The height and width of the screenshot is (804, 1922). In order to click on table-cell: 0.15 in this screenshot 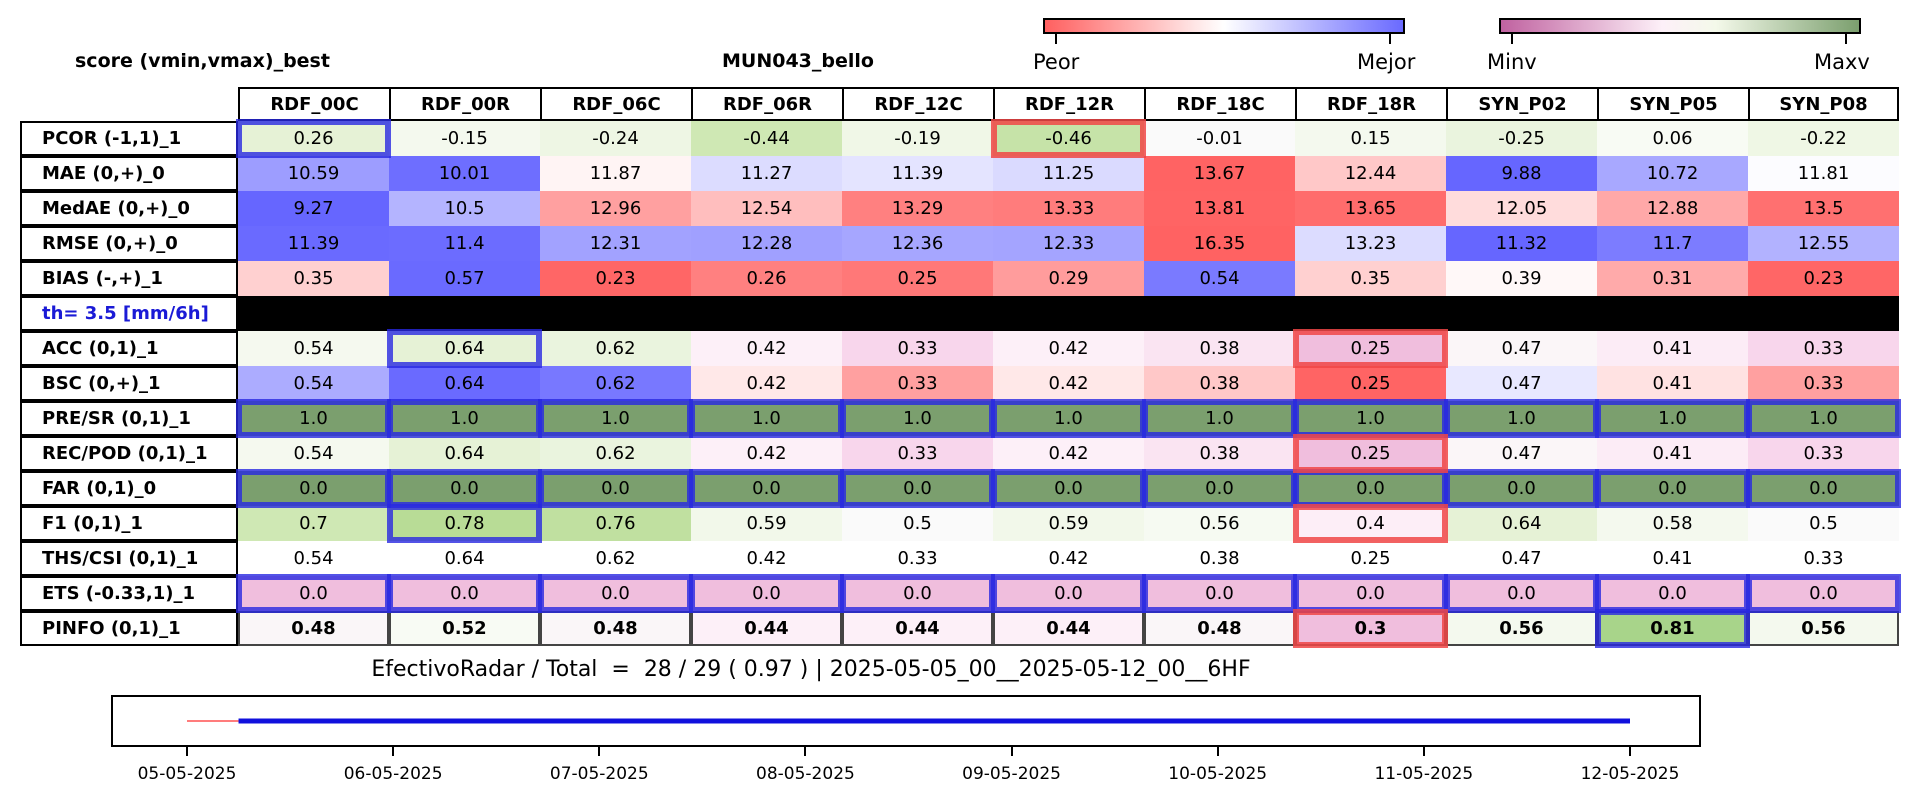, I will do `click(1370, 138)`.